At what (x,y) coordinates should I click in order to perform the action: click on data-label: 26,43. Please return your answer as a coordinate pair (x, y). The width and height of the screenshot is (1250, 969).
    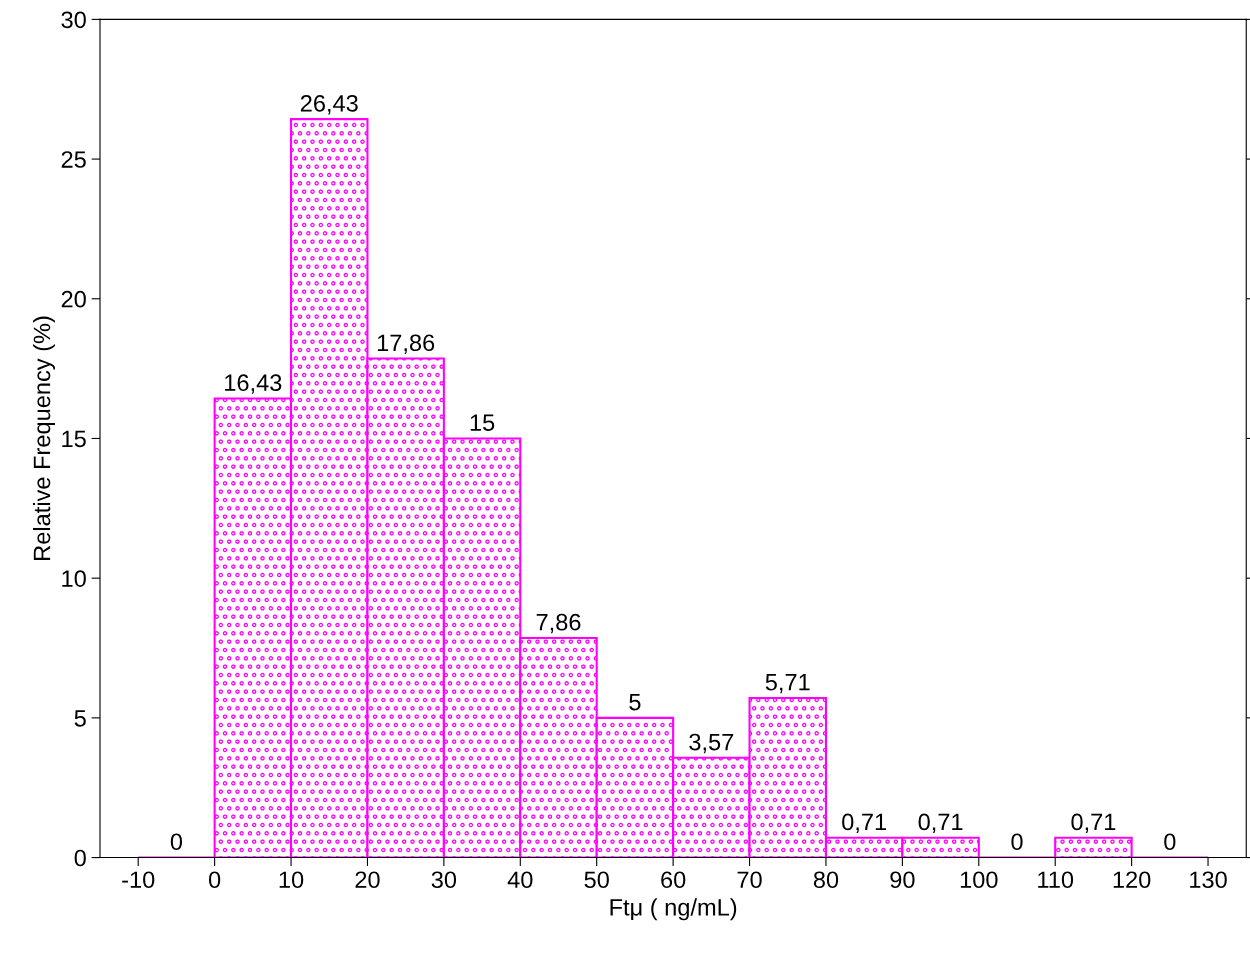
    Looking at the image, I should click on (329, 104).